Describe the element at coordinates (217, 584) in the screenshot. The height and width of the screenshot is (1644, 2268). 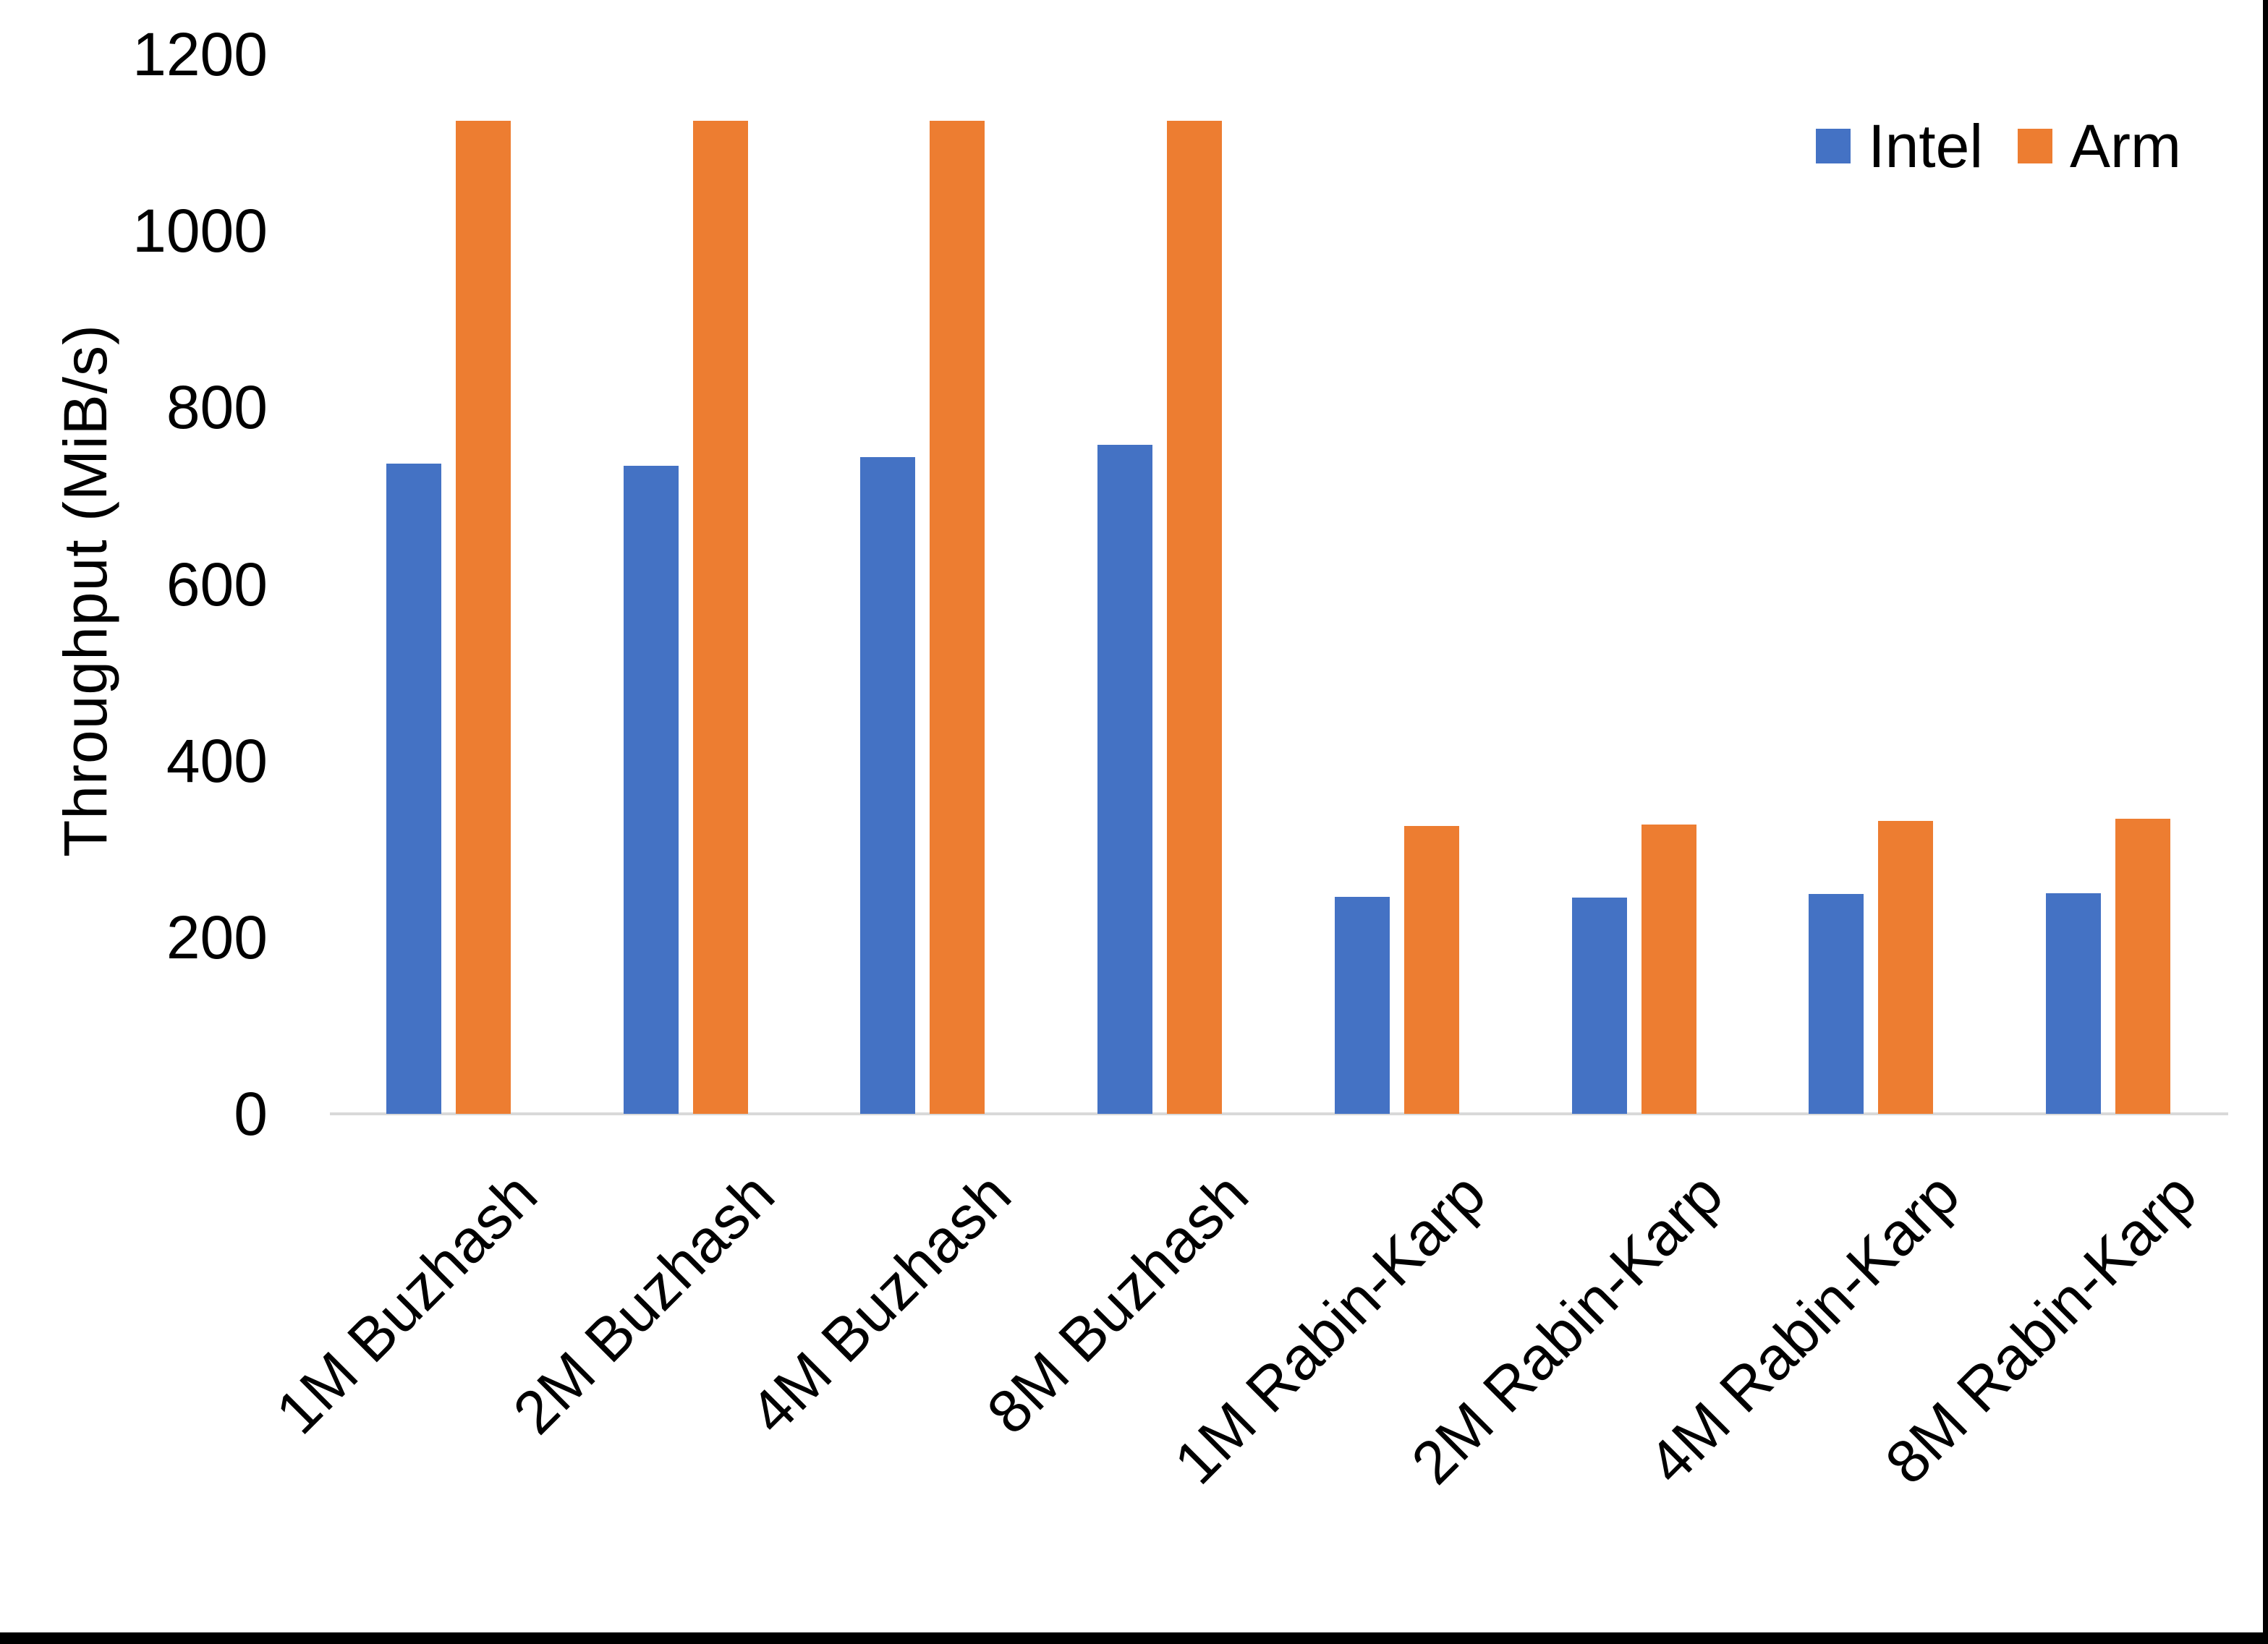
I see `y-tick-label-600: 600` at that location.